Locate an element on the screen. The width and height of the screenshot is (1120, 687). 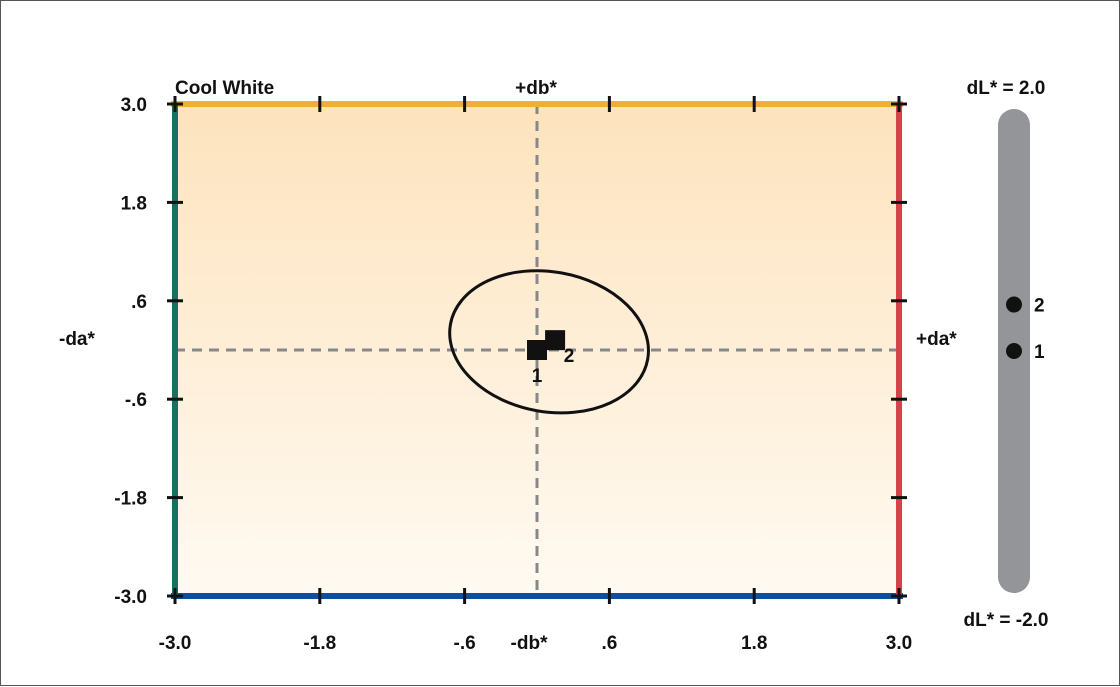
tolerance-ellipse is located at coordinates (549, 342).